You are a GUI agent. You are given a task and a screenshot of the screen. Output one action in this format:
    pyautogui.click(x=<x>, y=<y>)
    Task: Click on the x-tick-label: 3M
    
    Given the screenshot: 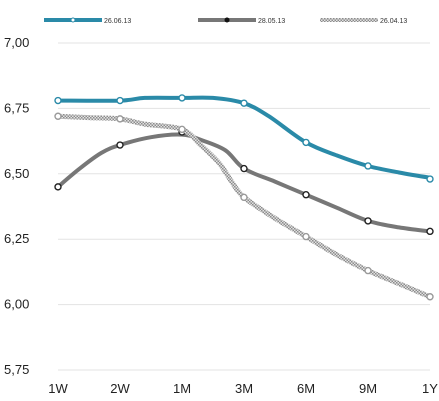 What is the action you would take?
    pyautogui.click(x=244, y=388)
    